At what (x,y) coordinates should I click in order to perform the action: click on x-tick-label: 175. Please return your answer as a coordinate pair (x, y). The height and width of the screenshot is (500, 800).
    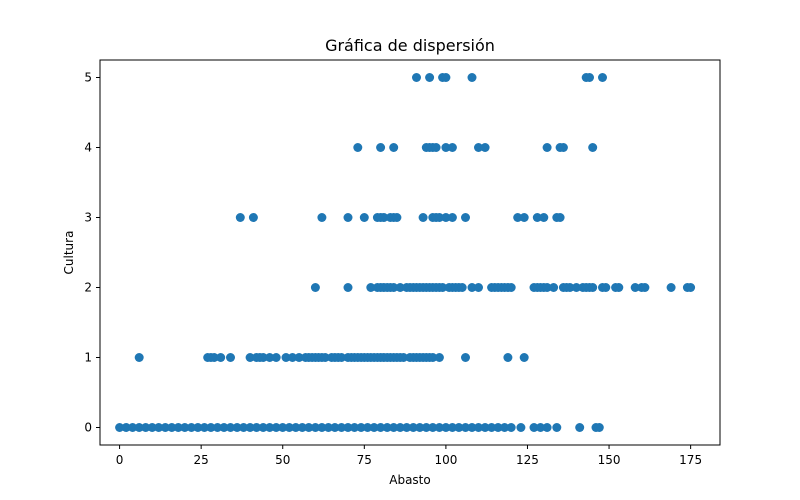
    Looking at the image, I should click on (690, 460).